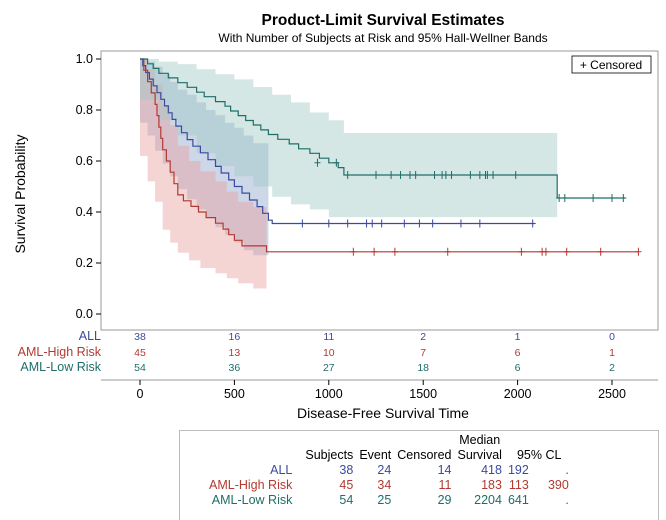 This screenshot has height=520, width=666. I want to click on header-median-bottom: Survival, so click(479, 455).